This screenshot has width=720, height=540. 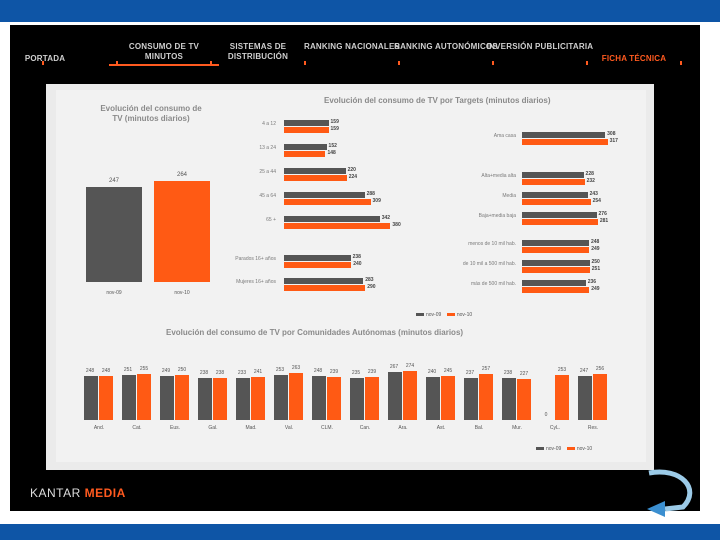 What do you see at coordinates (432, 372) in the screenshot?
I see `region-value: 240` at bounding box center [432, 372].